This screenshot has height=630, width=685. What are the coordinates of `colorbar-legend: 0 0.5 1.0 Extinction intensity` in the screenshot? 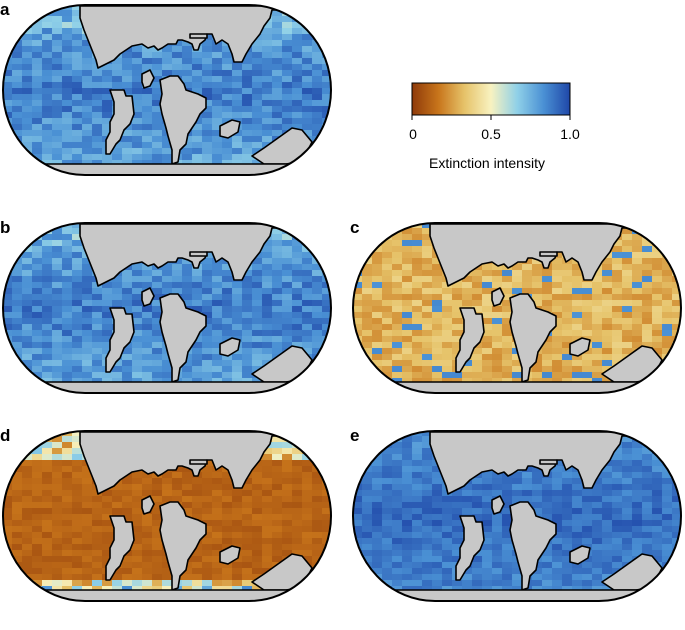 It's located at (495, 132).